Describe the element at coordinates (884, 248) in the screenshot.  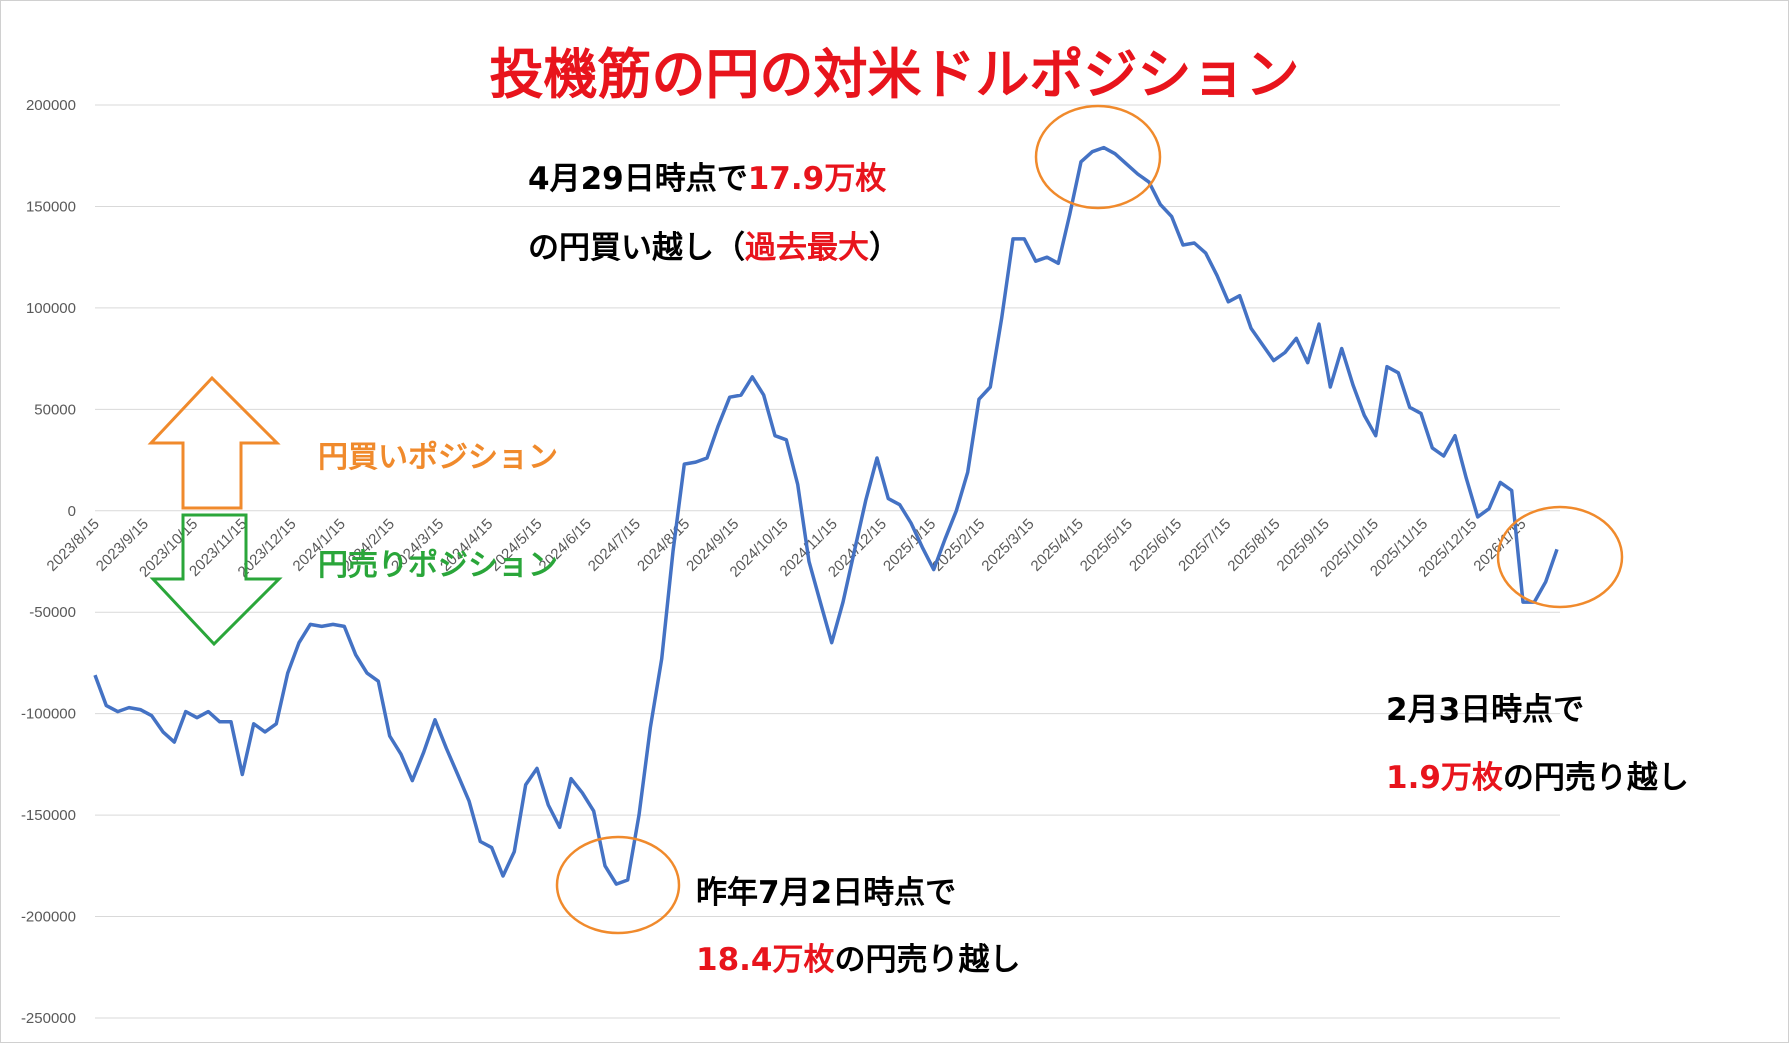
I see `peak-annotation-close: ）` at that location.